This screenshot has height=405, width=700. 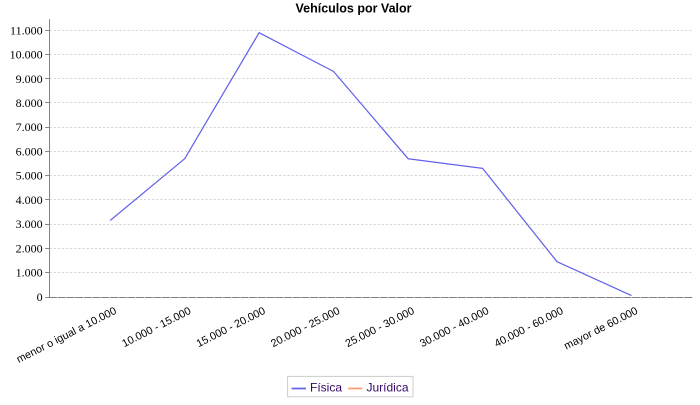 I want to click on svg-text: 5.000, so click(x=29, y=176).